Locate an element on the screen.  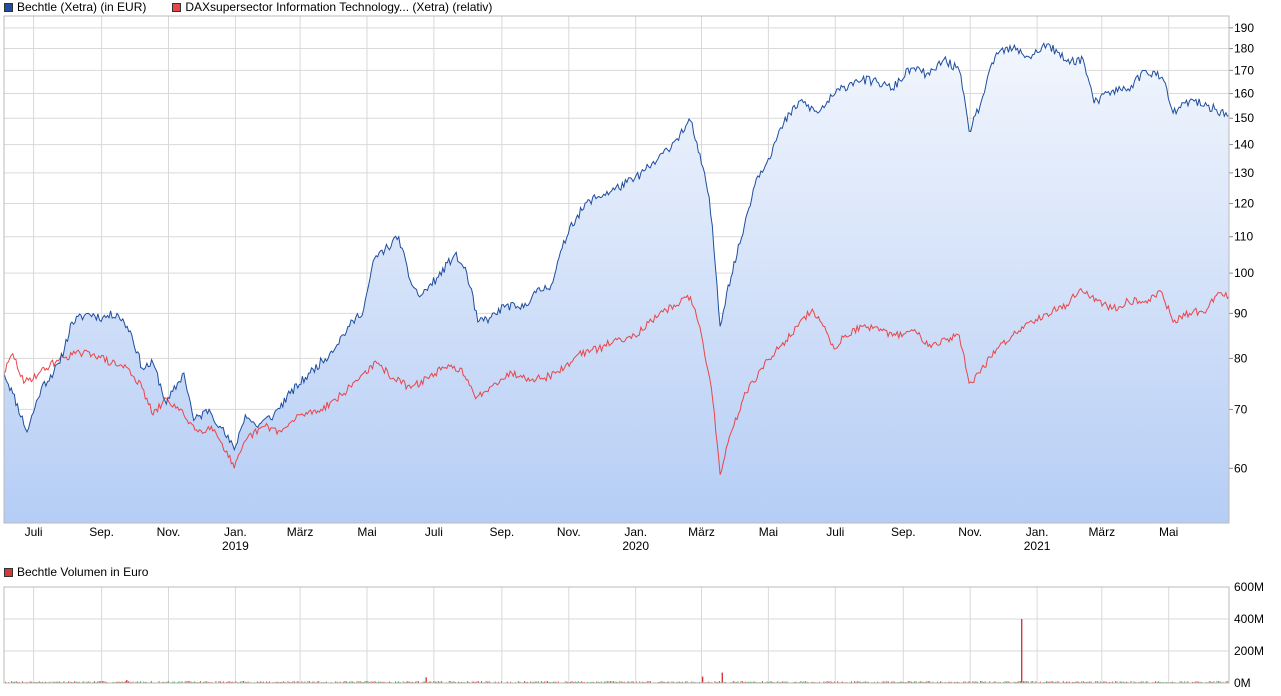
volume-y-tick-label: 600M is located at coordinates (1249, 587).